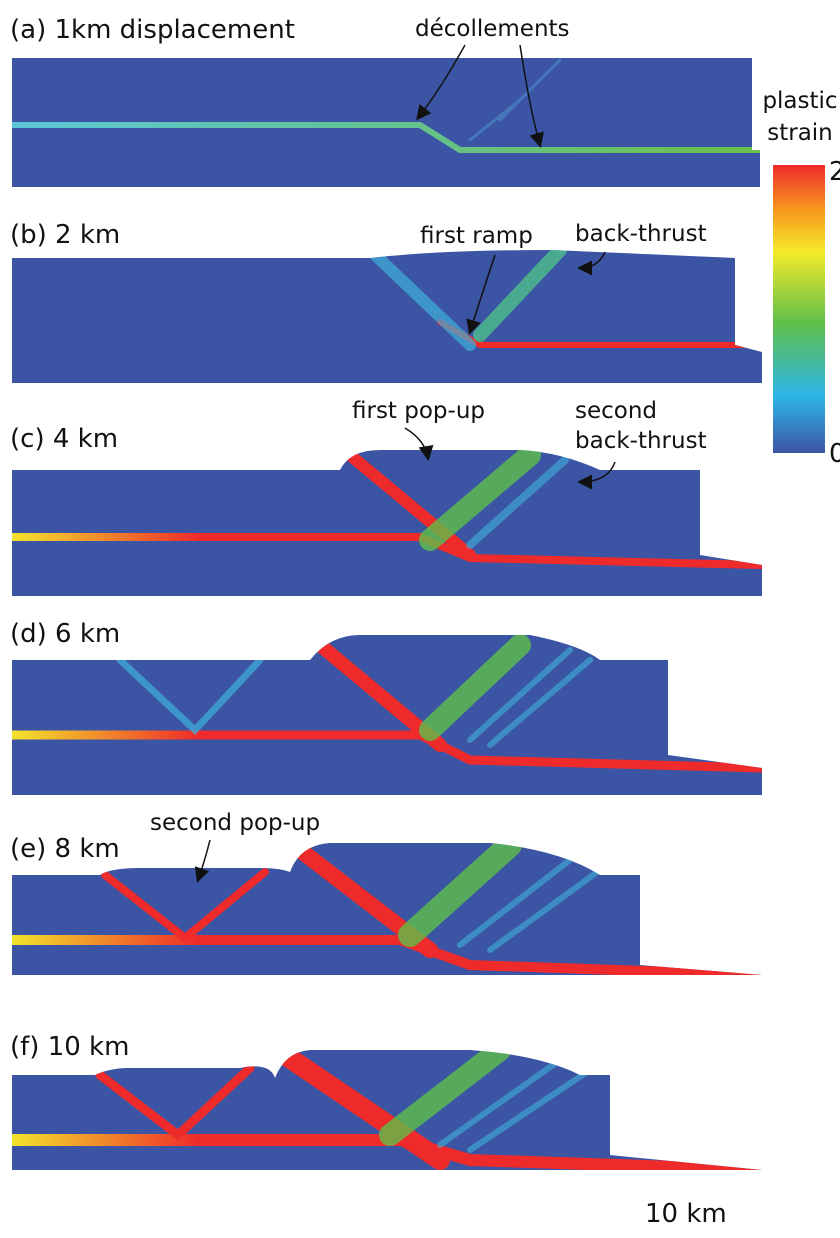 This screenshot has width=840, height=1238. Describe the element at coordinates (476, 236) in the screenshot. I see `annotation: first ramp` at that location.